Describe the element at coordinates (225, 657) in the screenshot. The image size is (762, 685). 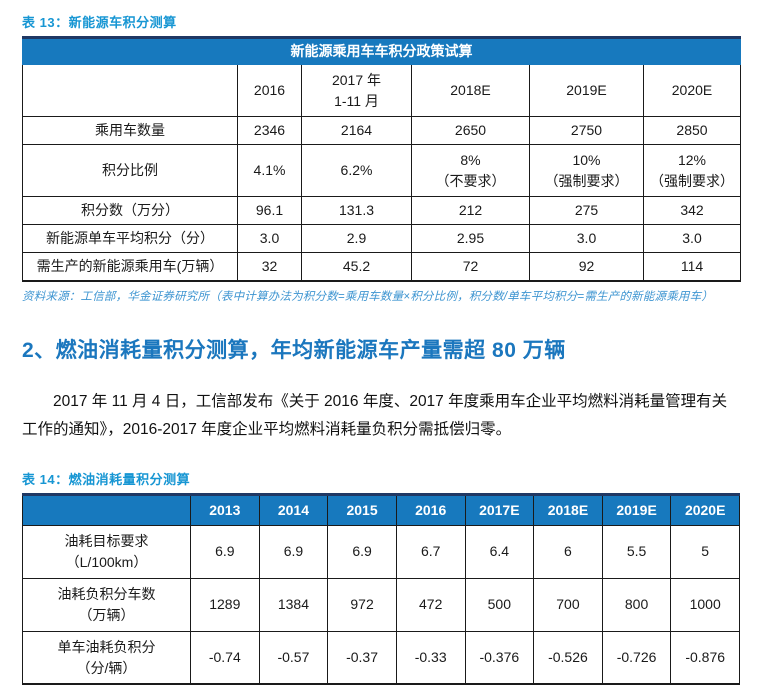
I see `cell: -0.74` at that location.